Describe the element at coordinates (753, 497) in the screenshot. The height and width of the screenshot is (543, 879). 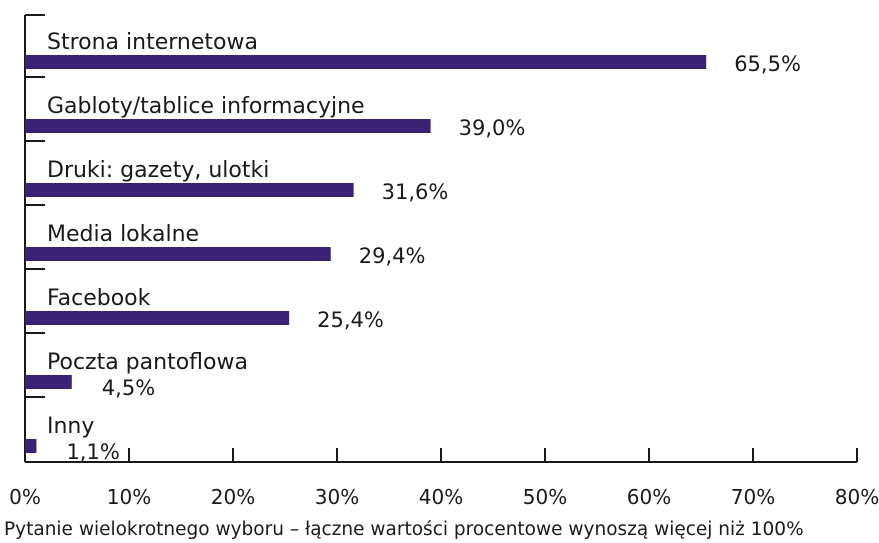
I see `x-tick-label: 70%` at that location.